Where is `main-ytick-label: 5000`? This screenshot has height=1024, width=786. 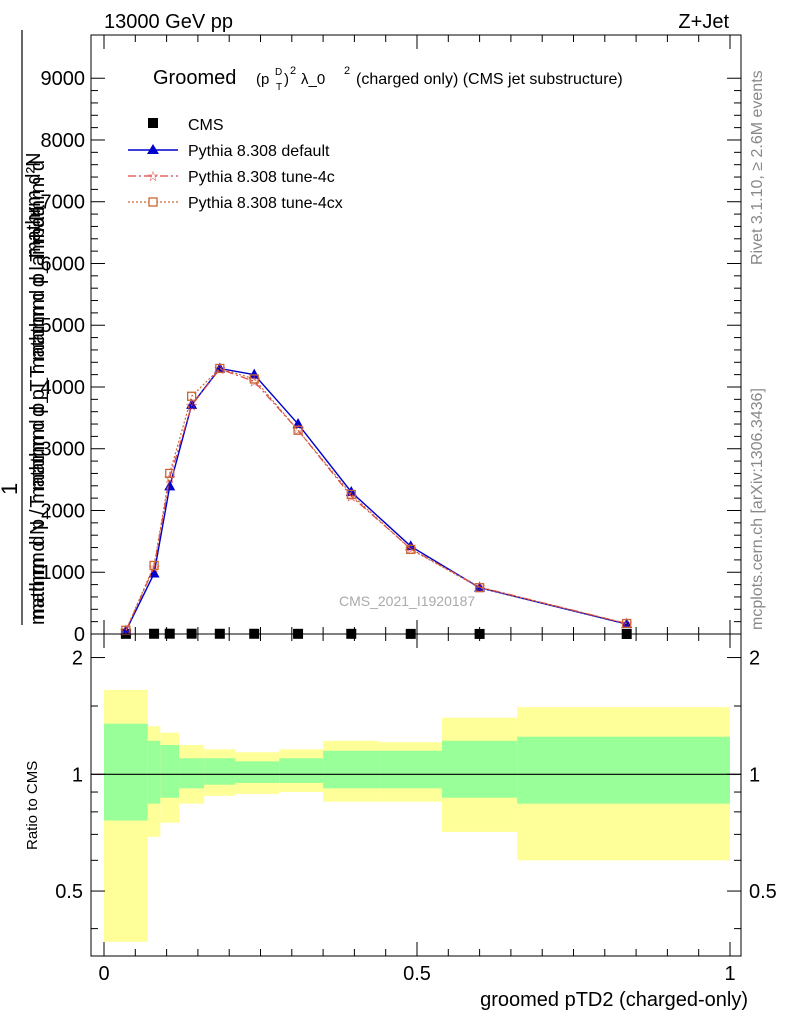 main-ytick-label: 5000 is located at coordinates (63, 326).